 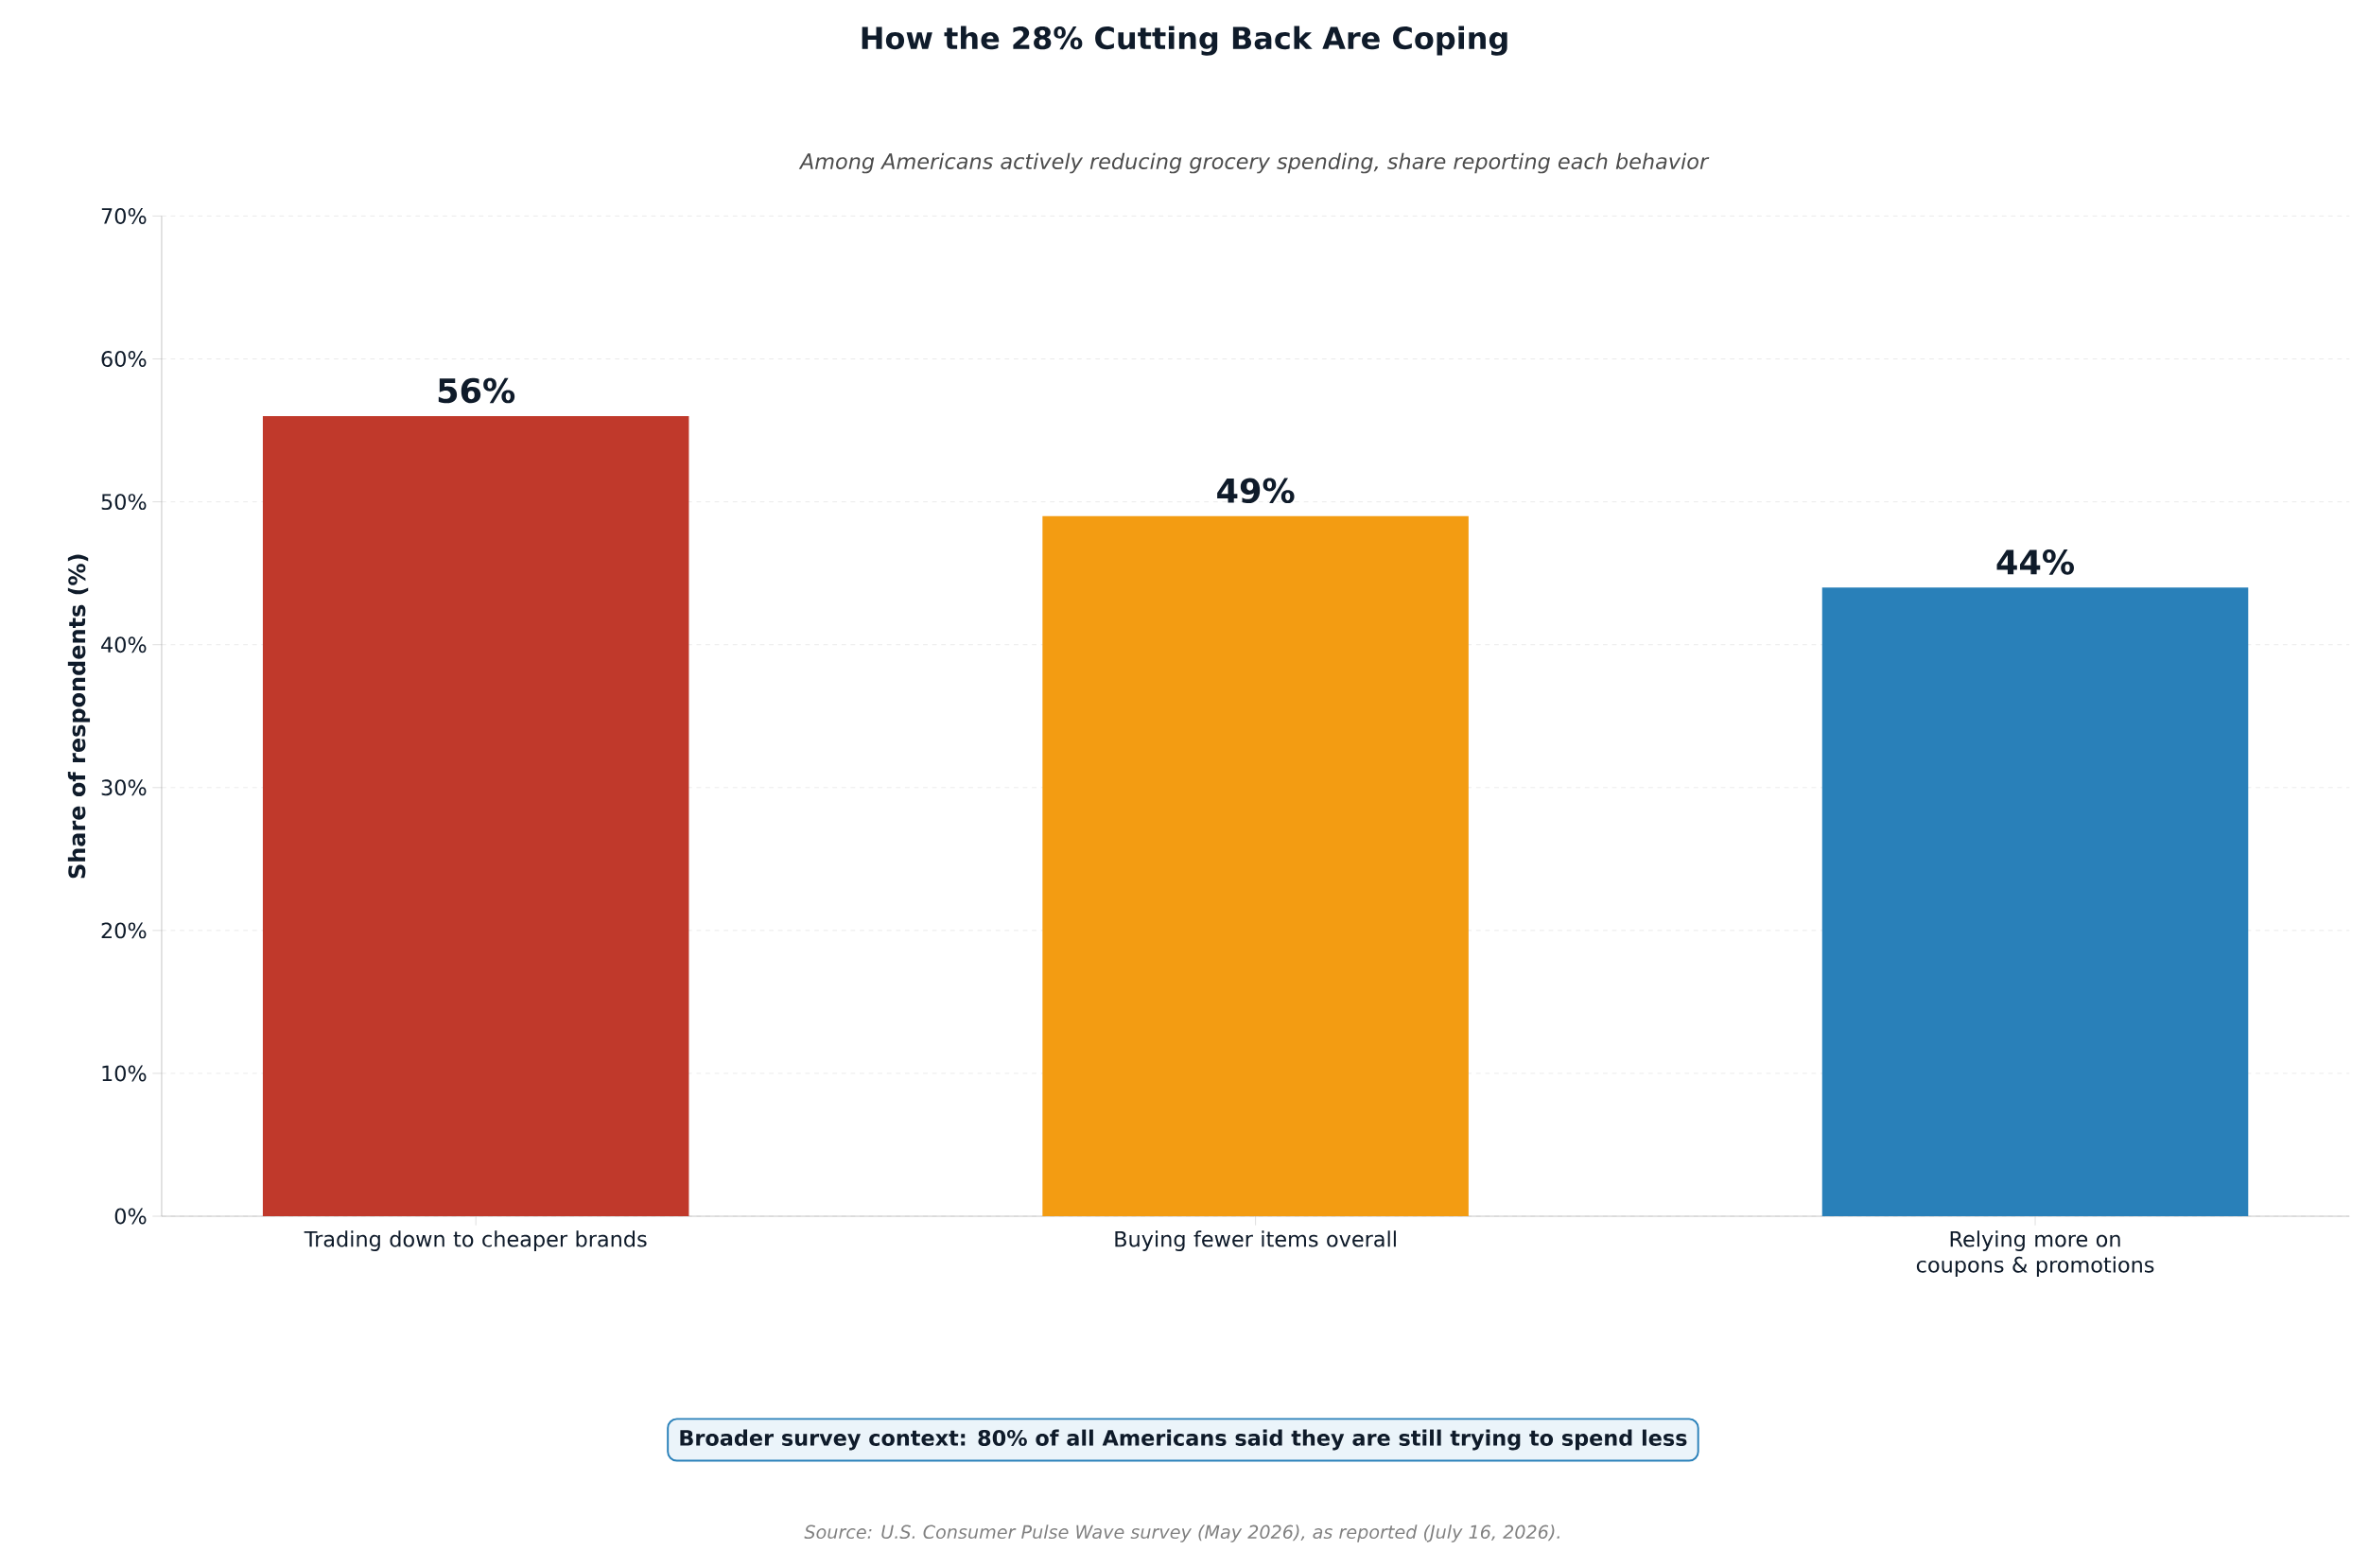 I want to click on data-label: 49%, so click(x=1256, y=490).